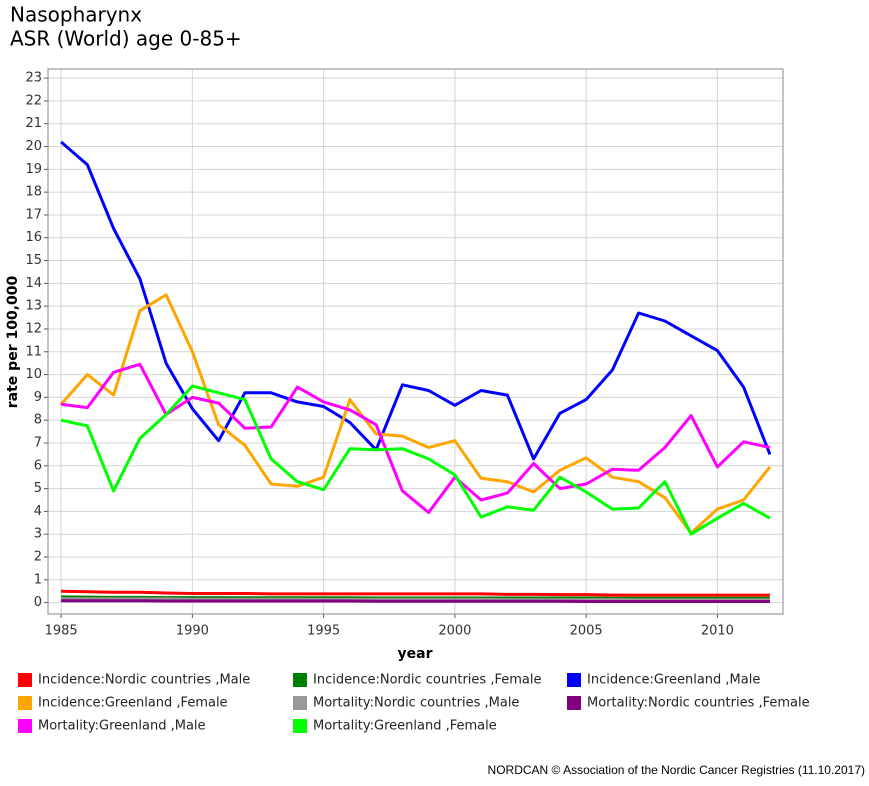 The image size is (869, 786). What do you see at coordinates (33, 100) in the screenshot?
I see `y-tick-label: 22` at bounding box center [33, 100].